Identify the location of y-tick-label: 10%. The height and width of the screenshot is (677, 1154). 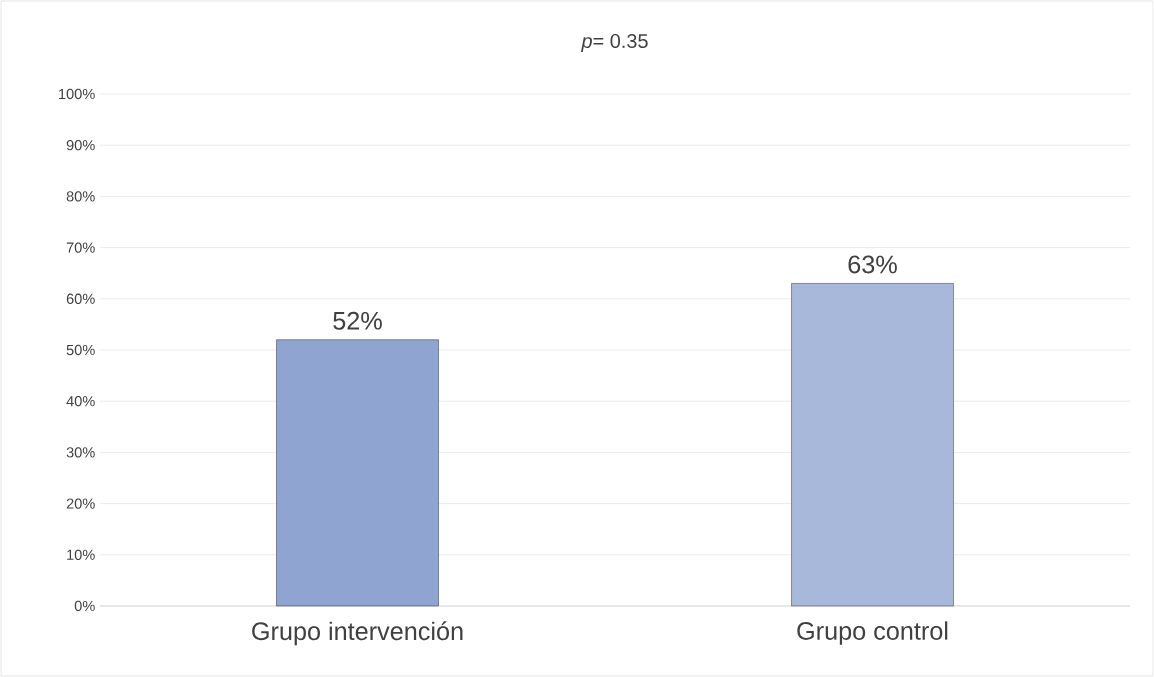
(81, 554).